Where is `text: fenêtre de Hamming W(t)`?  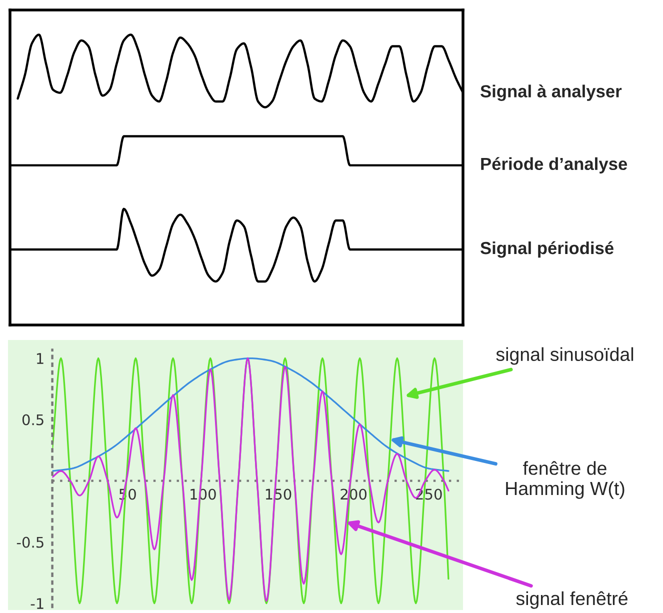 text: fenêtre de Hamming W(t) is located at coordinates (565, 480).